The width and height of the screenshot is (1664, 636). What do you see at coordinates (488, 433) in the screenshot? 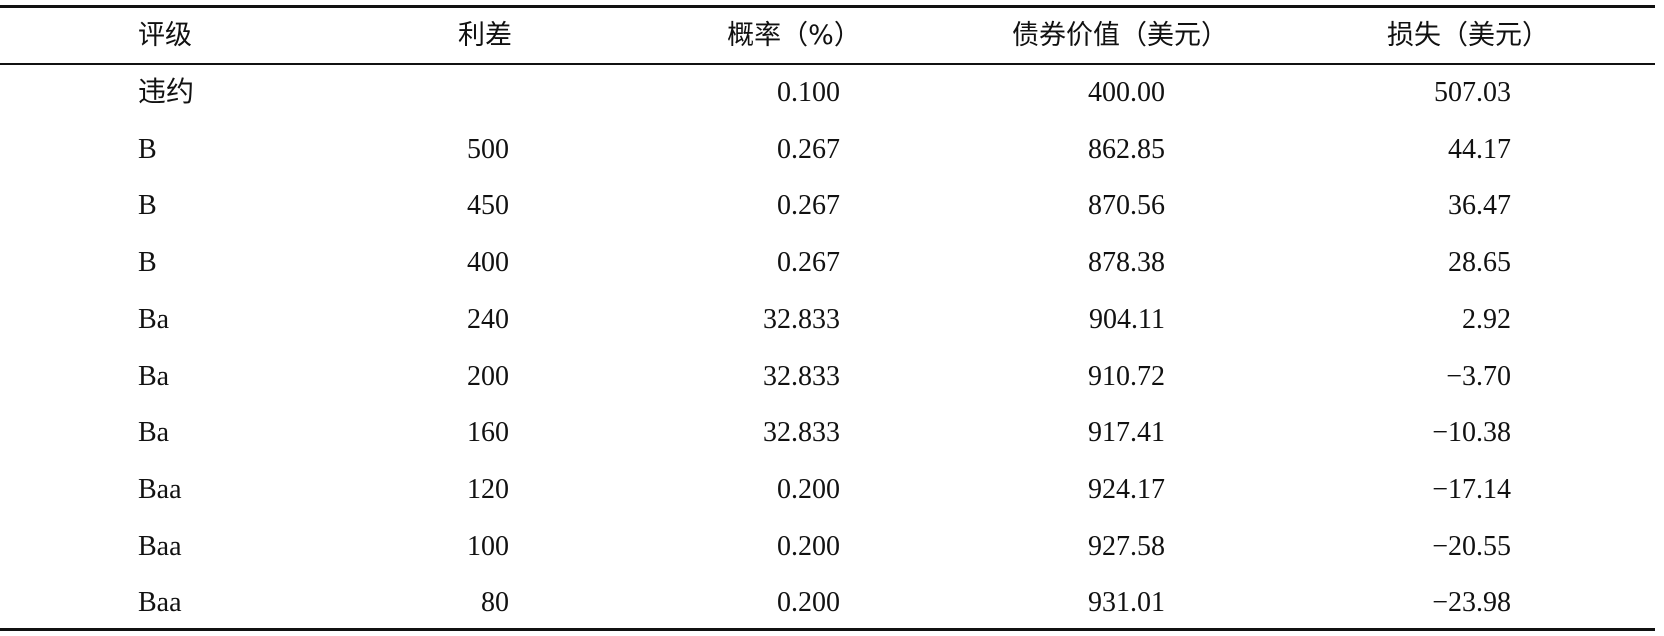
I see `table-cell: 160` at bounding box center [488, 433].